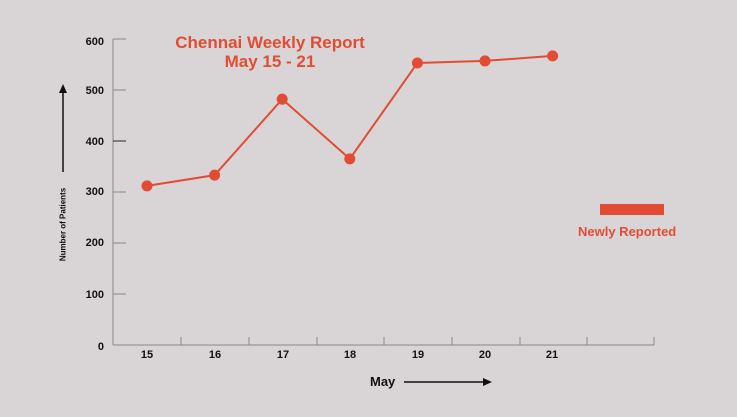 The height and width of the screenshot is (417, 737). Describe the element at coordinates (487, 382) in the screenshot. I see `arrow-right-icon` at that location.